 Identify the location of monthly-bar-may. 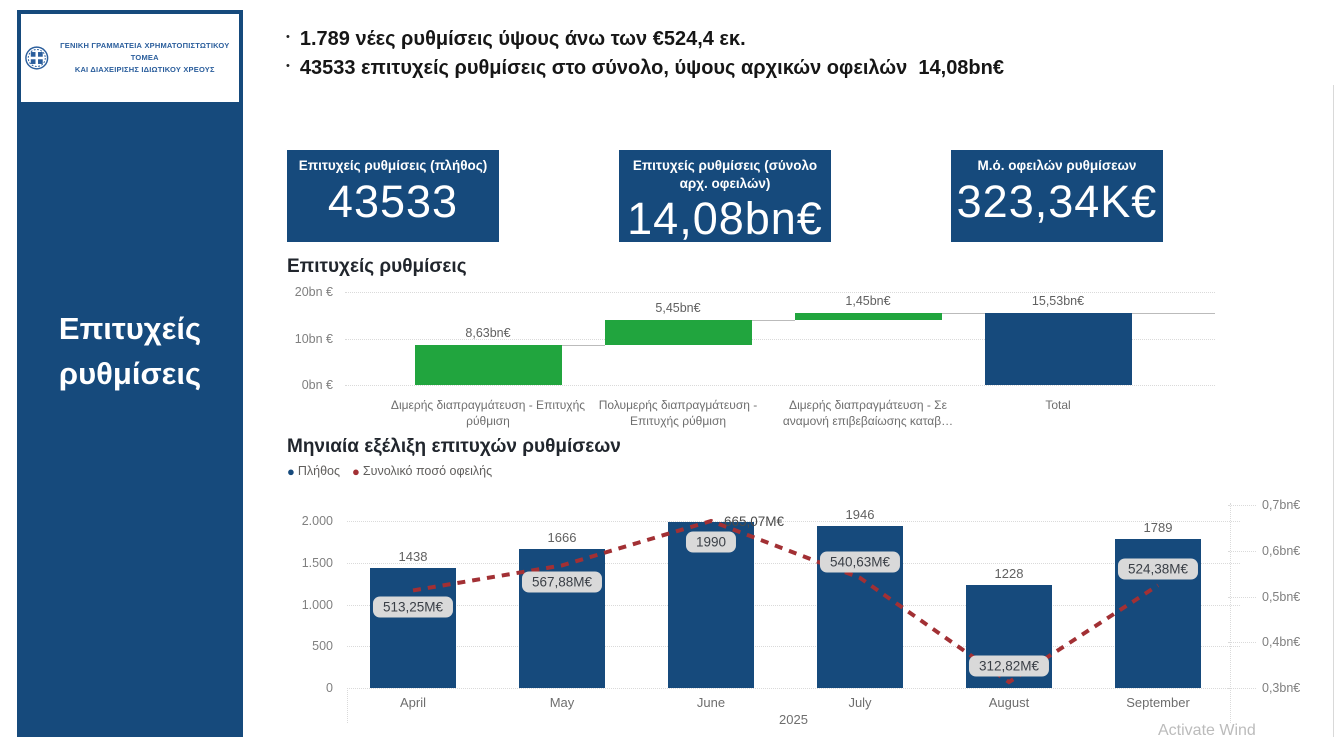
(562, 618).